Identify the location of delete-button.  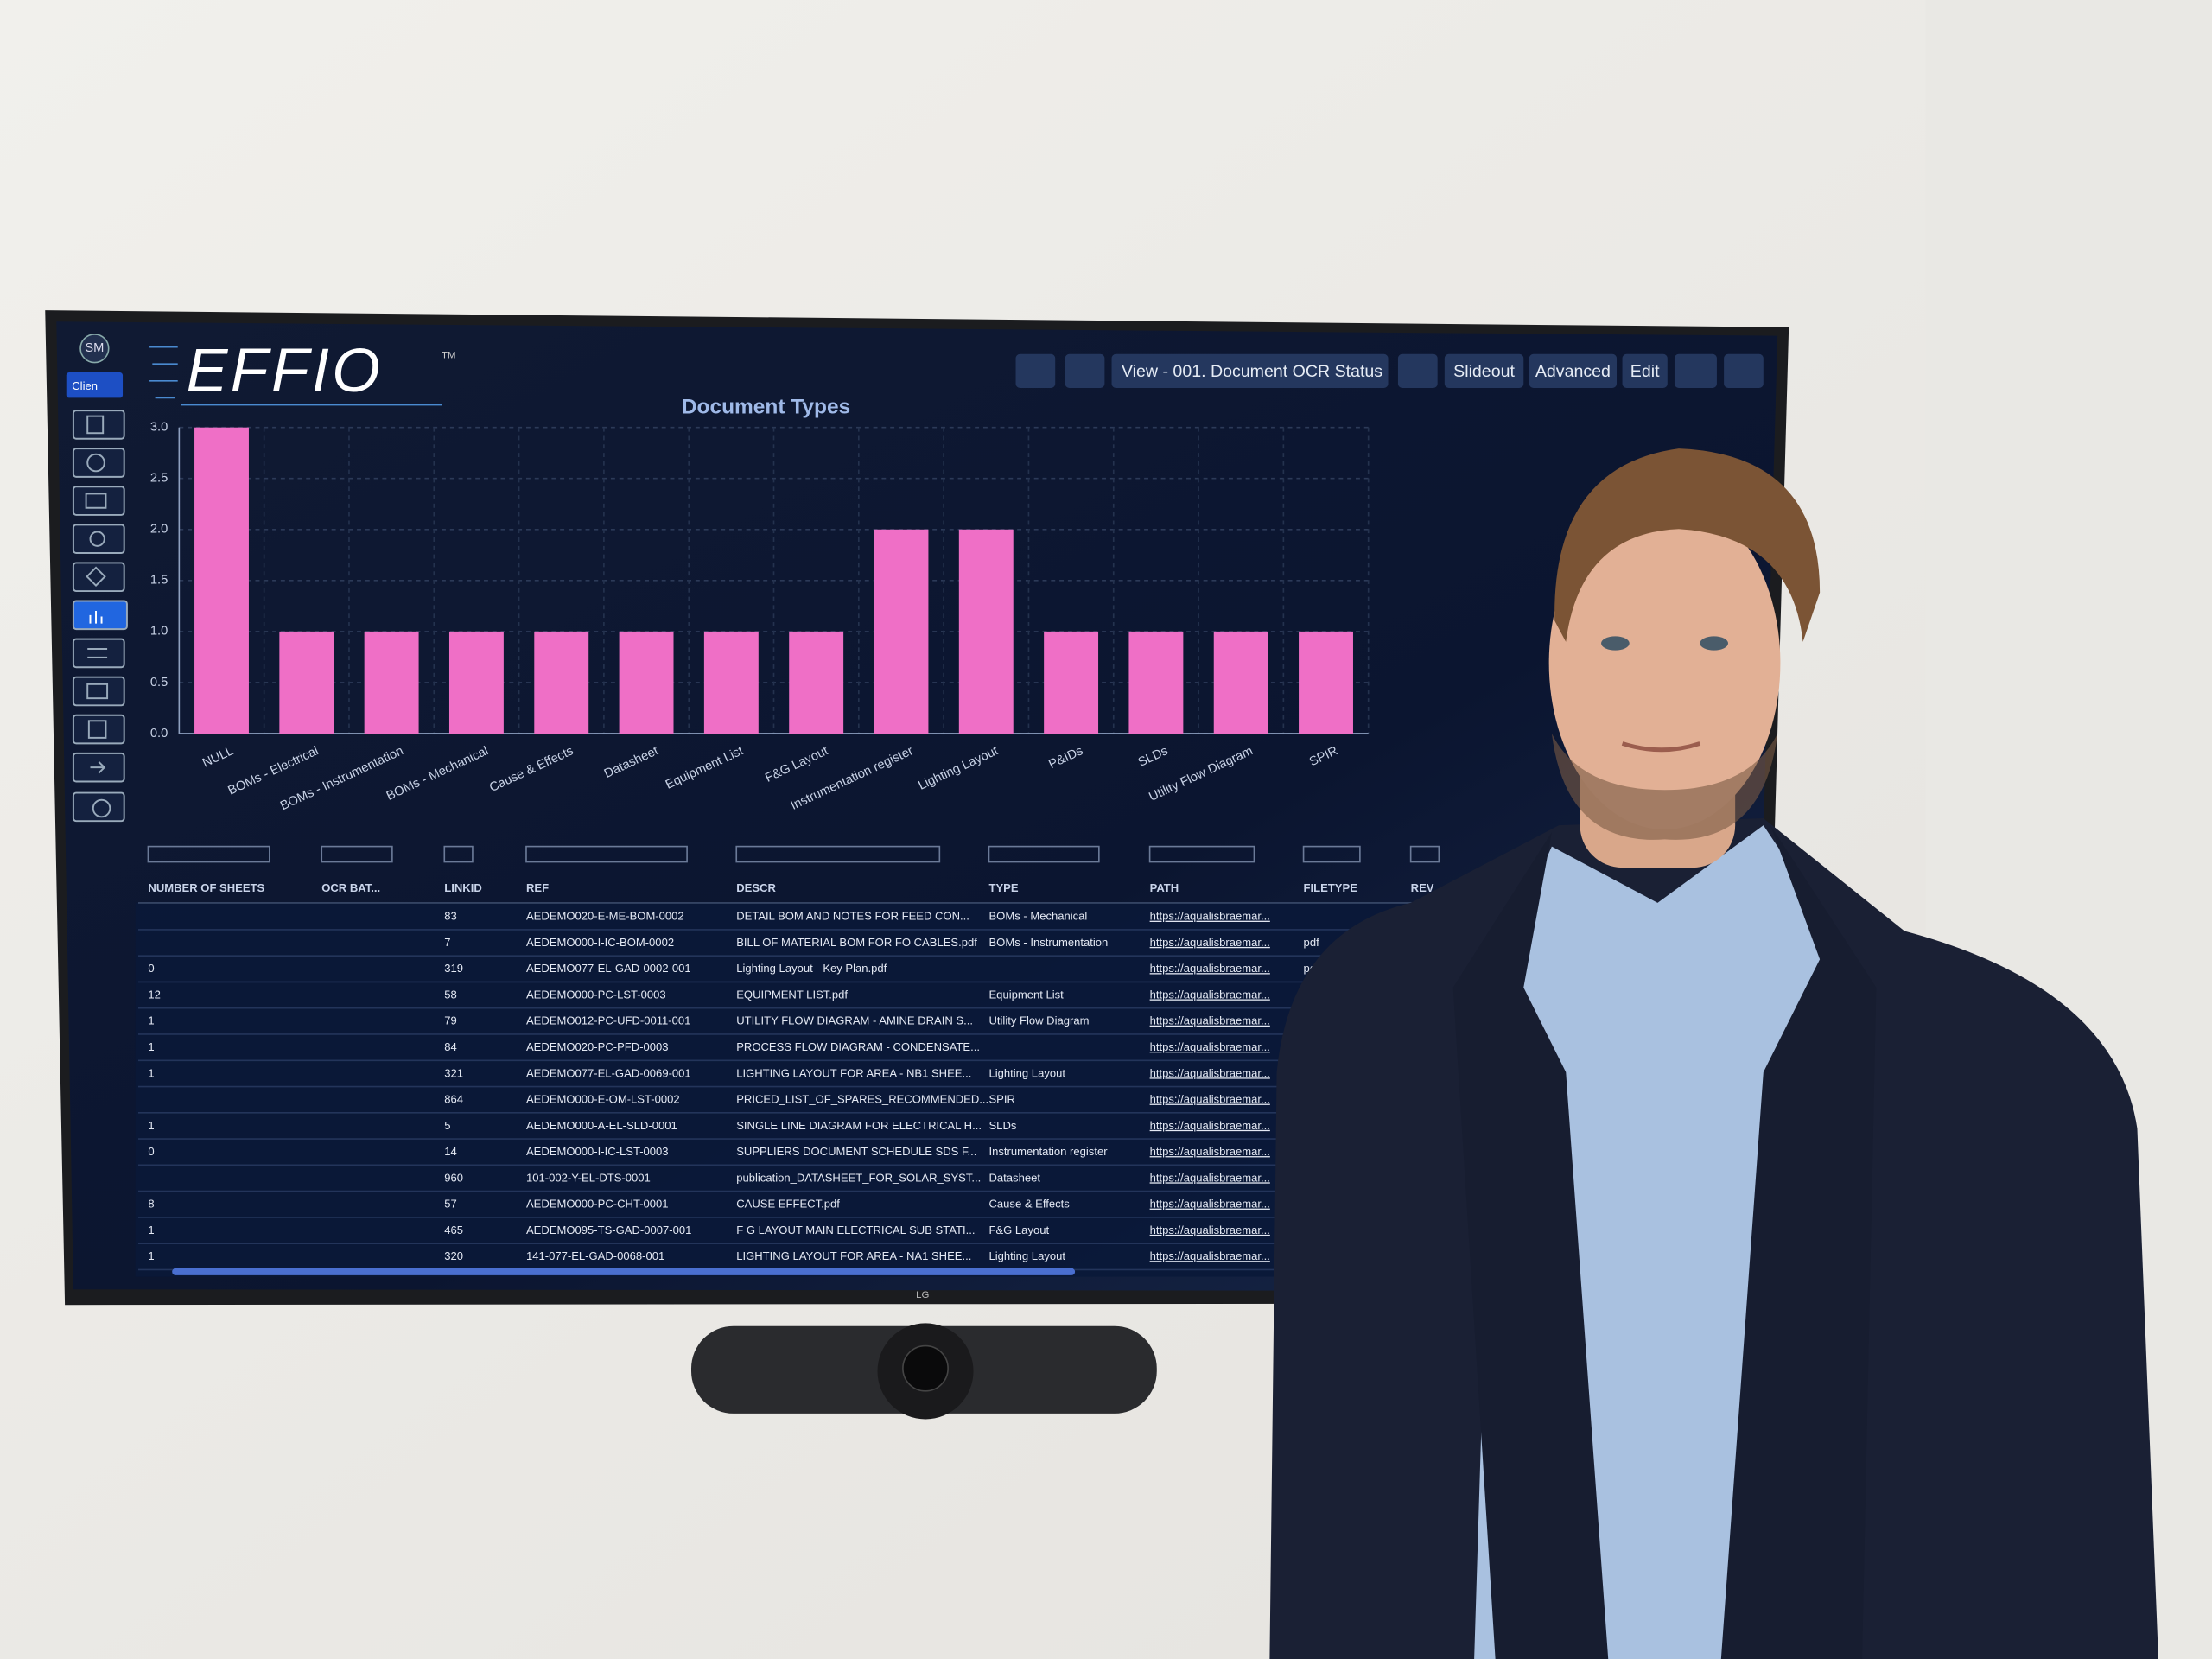
(1085, 370).